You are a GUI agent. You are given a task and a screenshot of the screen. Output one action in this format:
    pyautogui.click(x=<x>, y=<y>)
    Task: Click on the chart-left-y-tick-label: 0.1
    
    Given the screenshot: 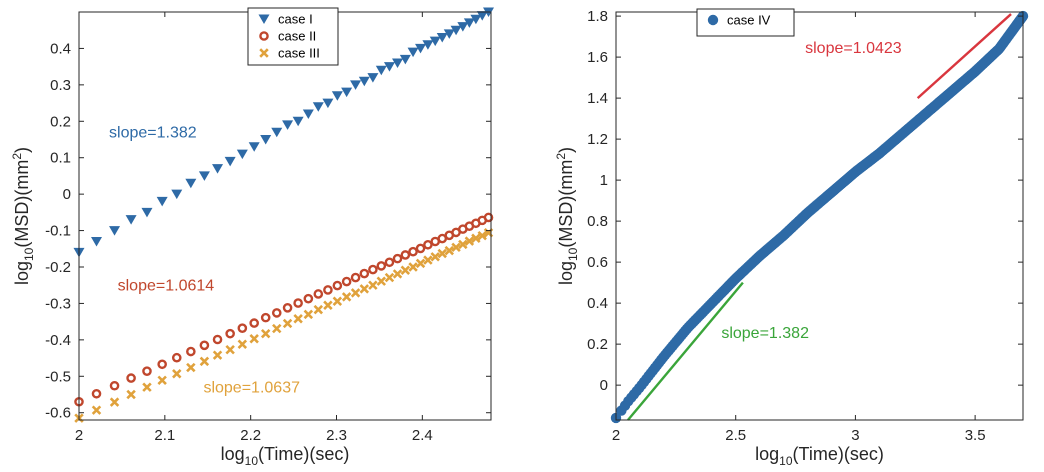 What is the action you would take?
    pyautogui.click(x=60, y=158)
    